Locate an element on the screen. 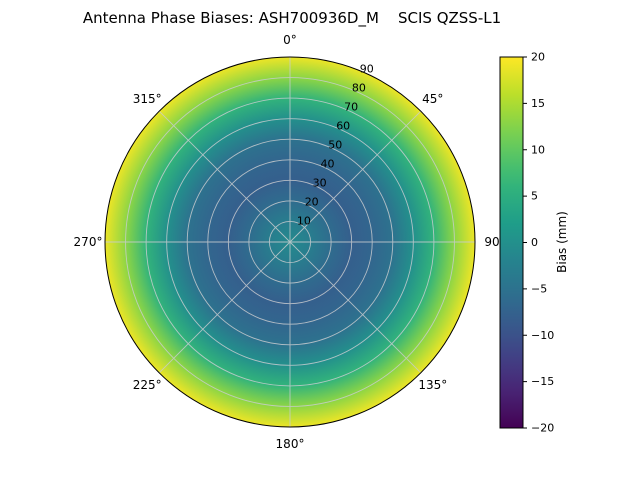 The image size is (640, 480). colorbar-tick-label: −15 is located at coordinates (542, 381).